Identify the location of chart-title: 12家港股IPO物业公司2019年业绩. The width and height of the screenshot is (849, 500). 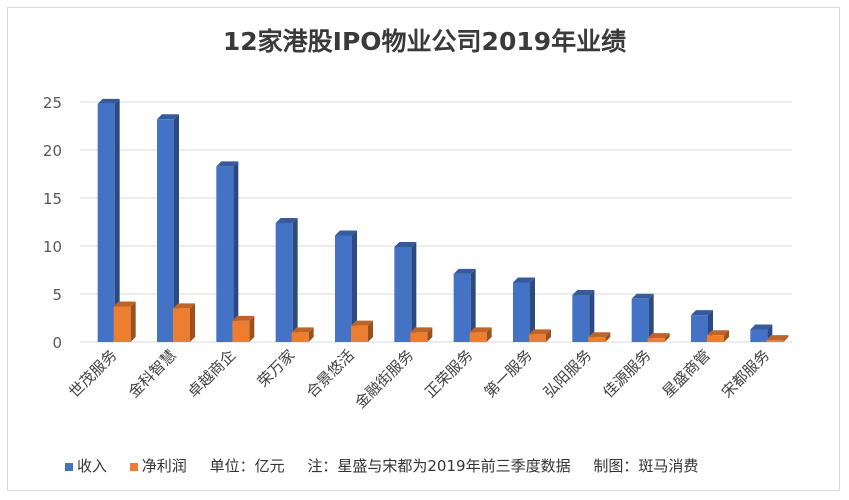
(424, 41).